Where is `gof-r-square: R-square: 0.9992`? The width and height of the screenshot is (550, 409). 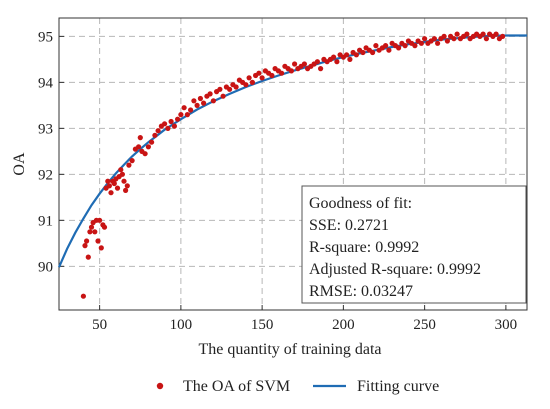 gof-r-square: R-square: 0.9992 is located at coordinates (364, 247).